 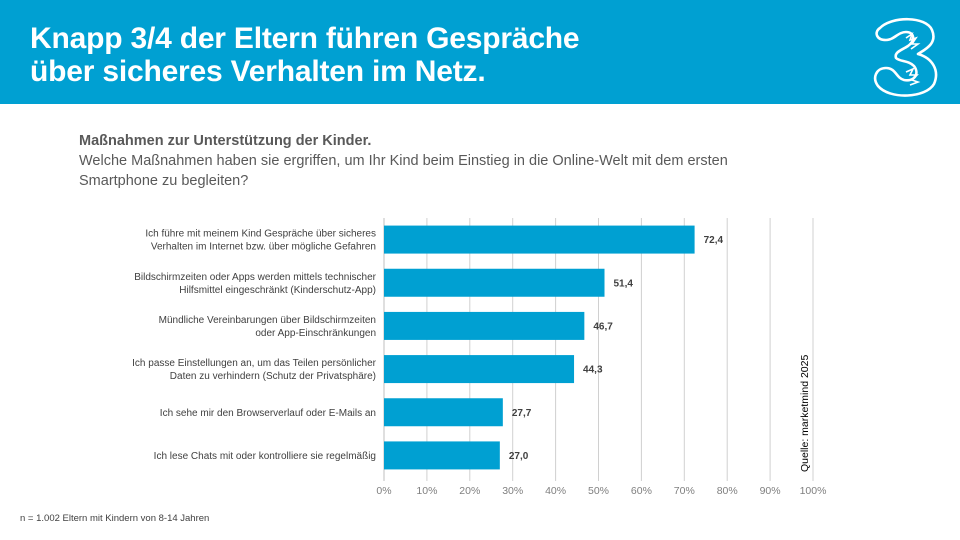 What do you see at coordinates (641, 491) in the screenshot?
I see `x-tick-label: 60%` at bounding box center [641, 491].